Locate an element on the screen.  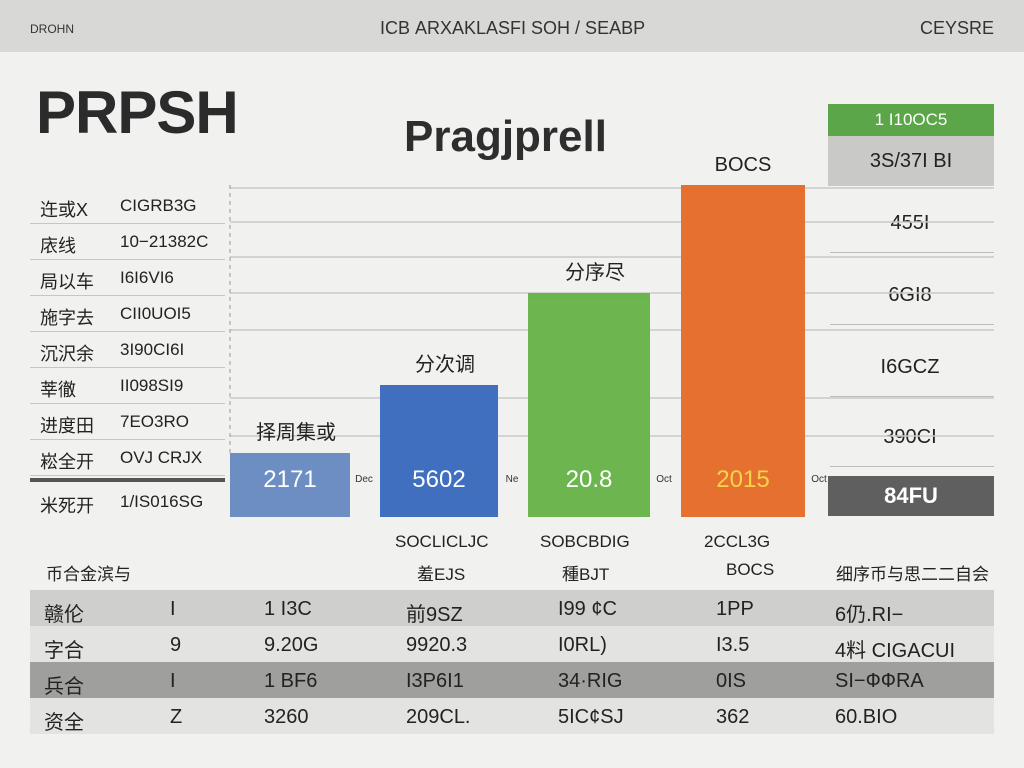
left-table-row: 庡线 10−21382C is located at coordinates (127, 242).